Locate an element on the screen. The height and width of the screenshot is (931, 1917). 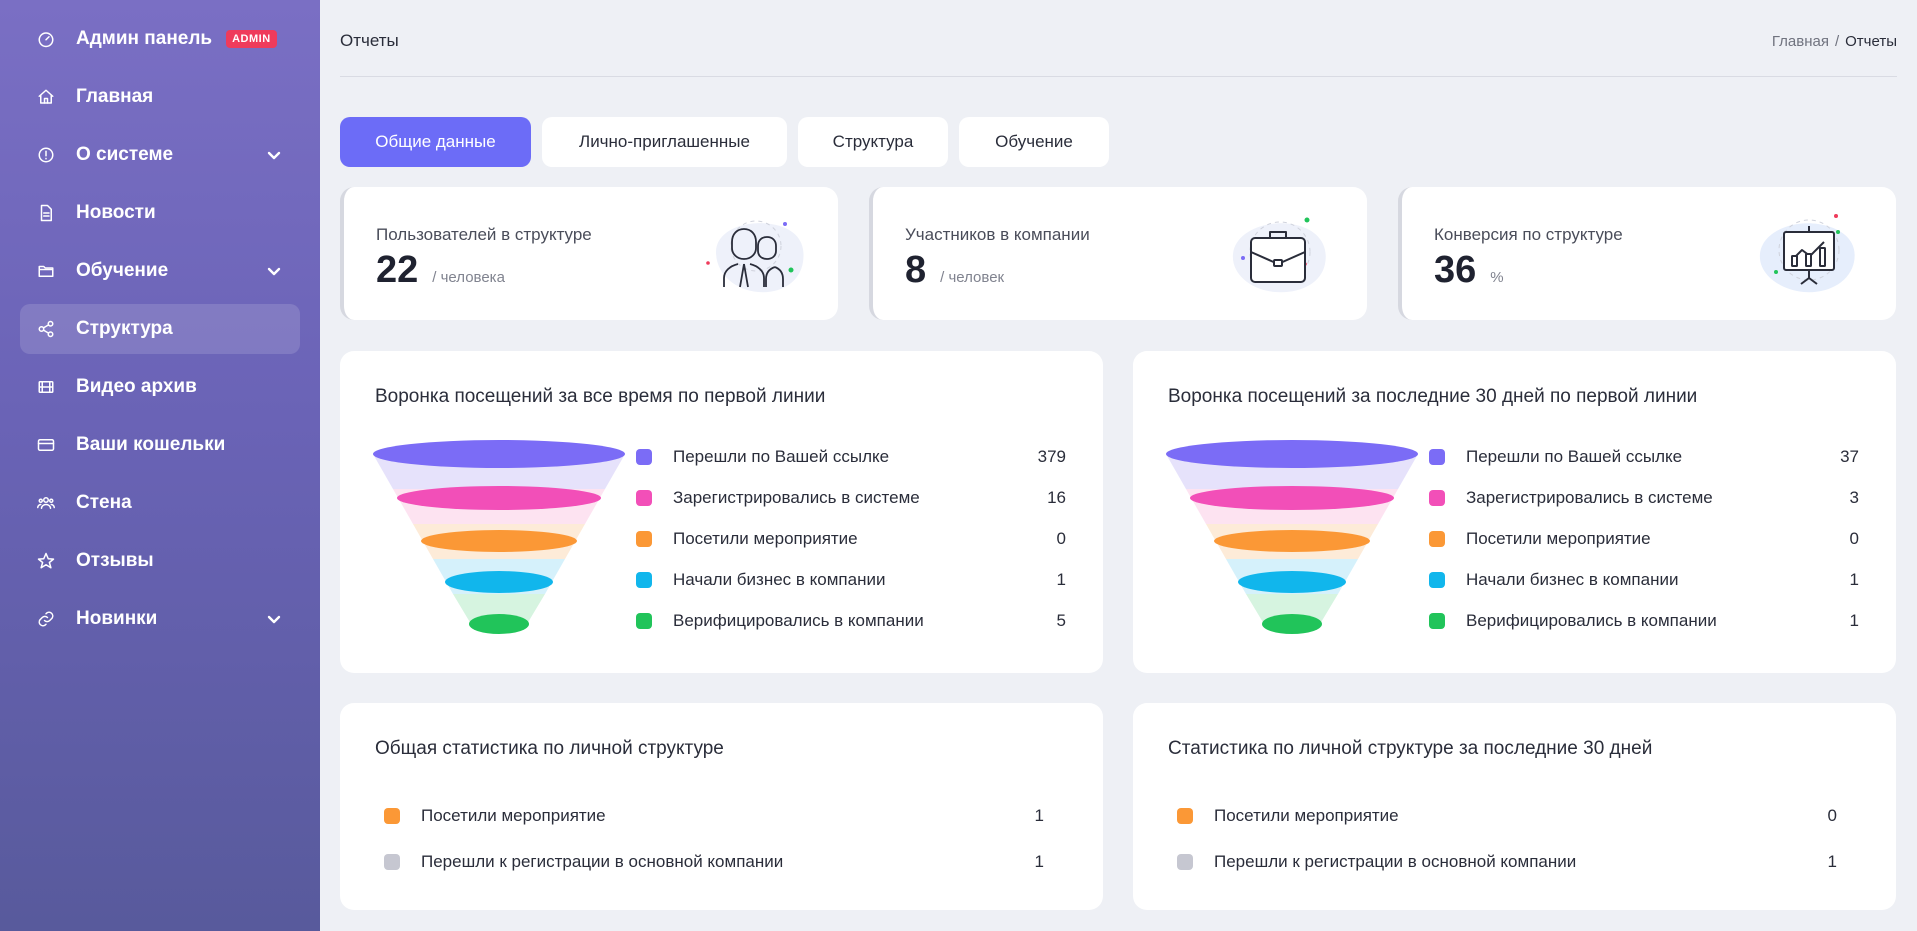
breadcrumb: Главная / Отчеты is located at coordinates (1834, 41).